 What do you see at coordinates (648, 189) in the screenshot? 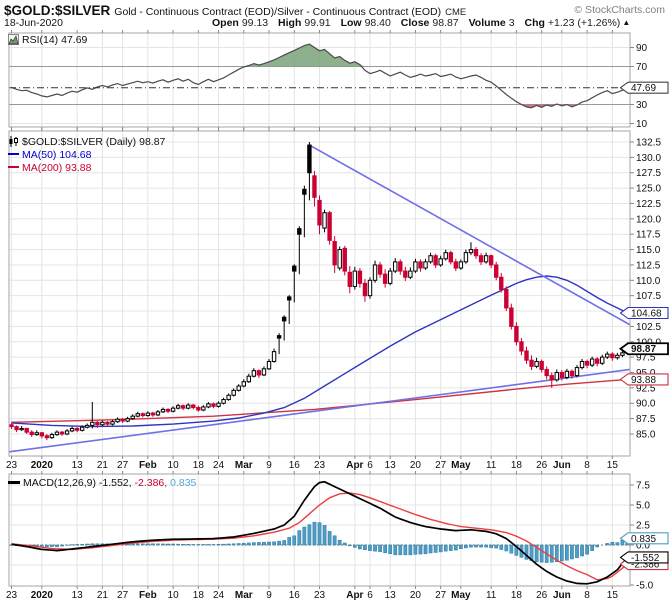
I see `svg-text: 125.0` at bounding box center [648, 189].